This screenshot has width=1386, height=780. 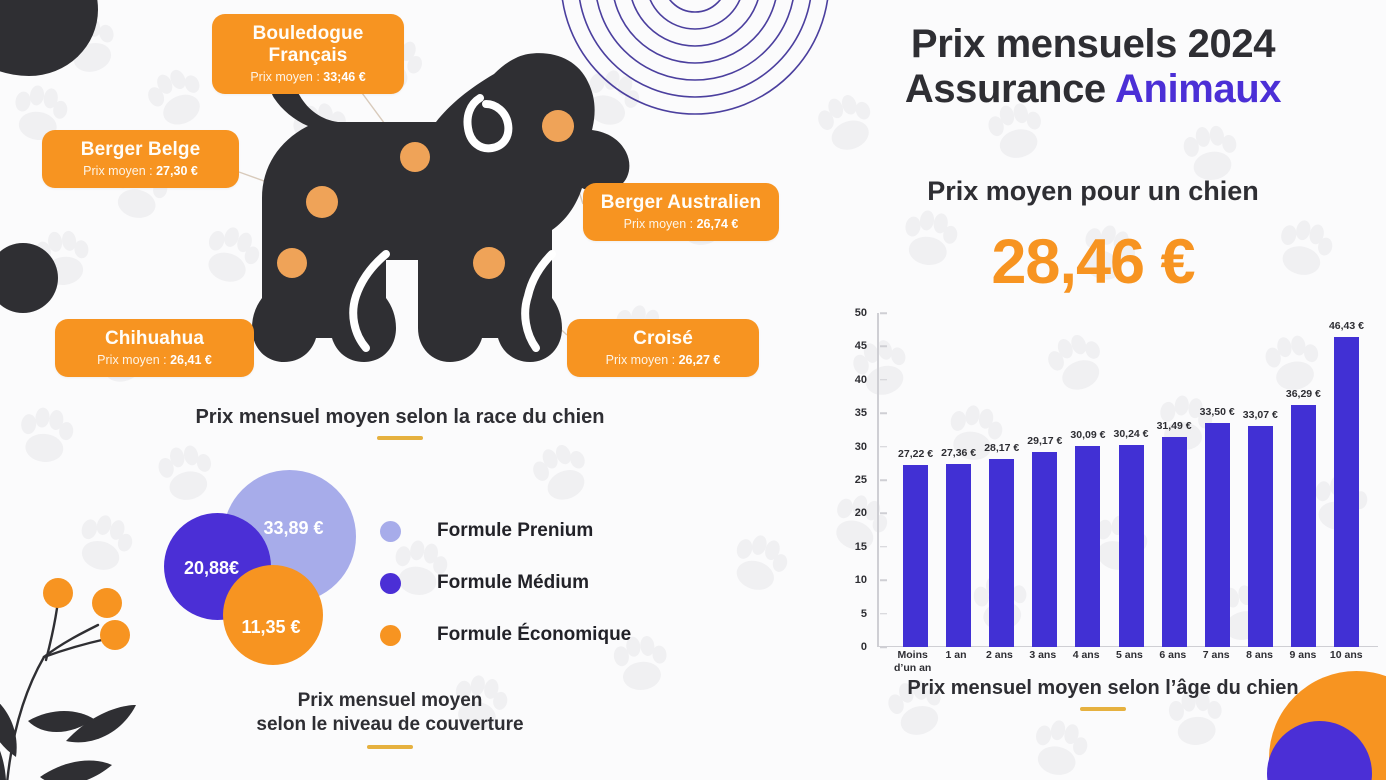 I want to click on chart-bar-value-label: 27,22 €, so click(x=916, y=454).